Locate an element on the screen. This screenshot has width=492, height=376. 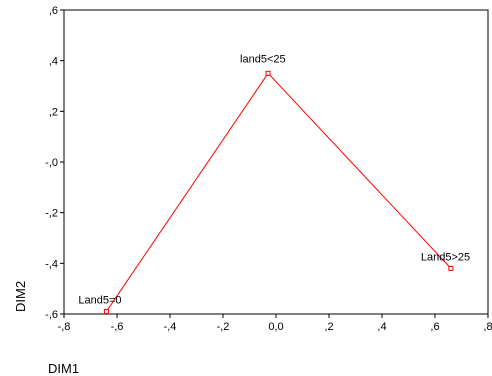
x-tick-label: ,6 is located at coordinates (434, 327).